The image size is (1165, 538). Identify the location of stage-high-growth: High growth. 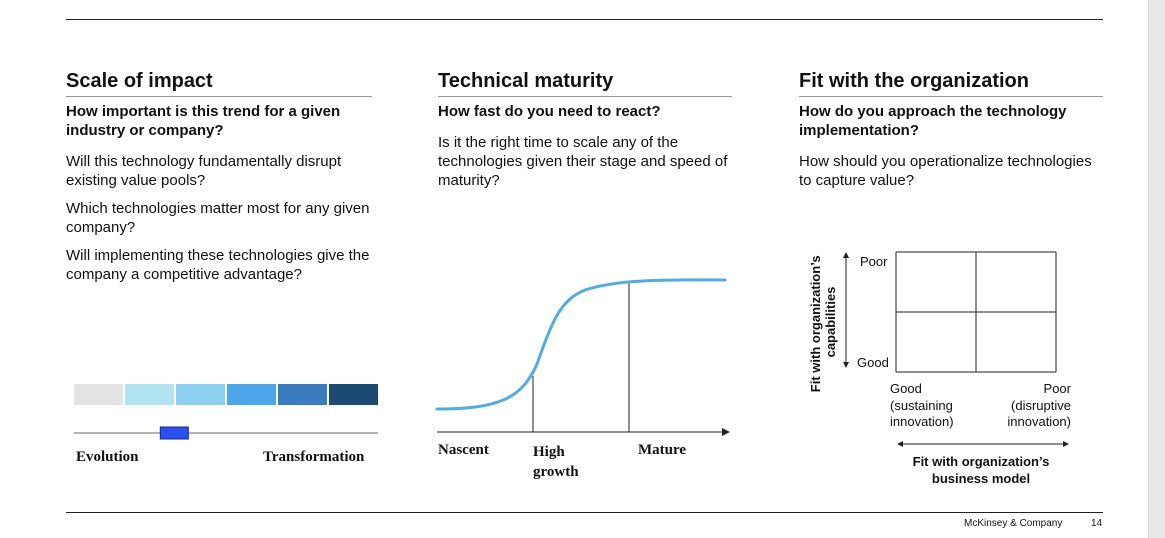
(556, 462).